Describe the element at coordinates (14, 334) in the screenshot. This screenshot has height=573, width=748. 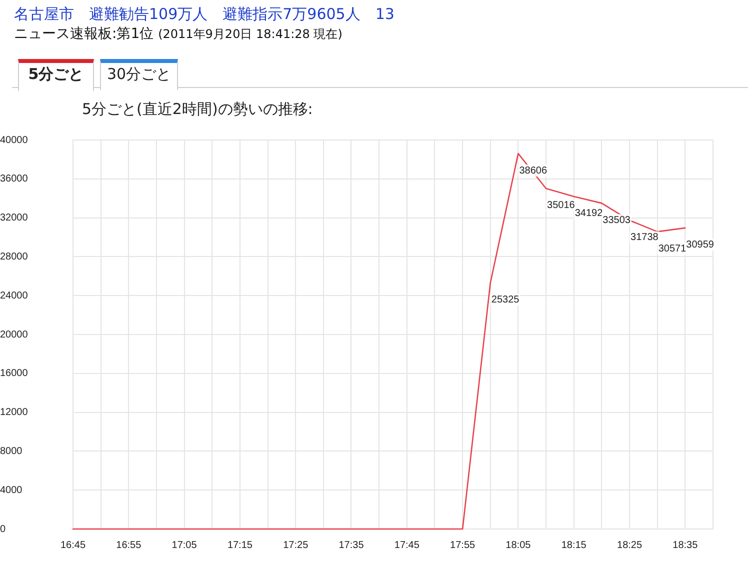
I see `y-tick-label: 20000` at that location.